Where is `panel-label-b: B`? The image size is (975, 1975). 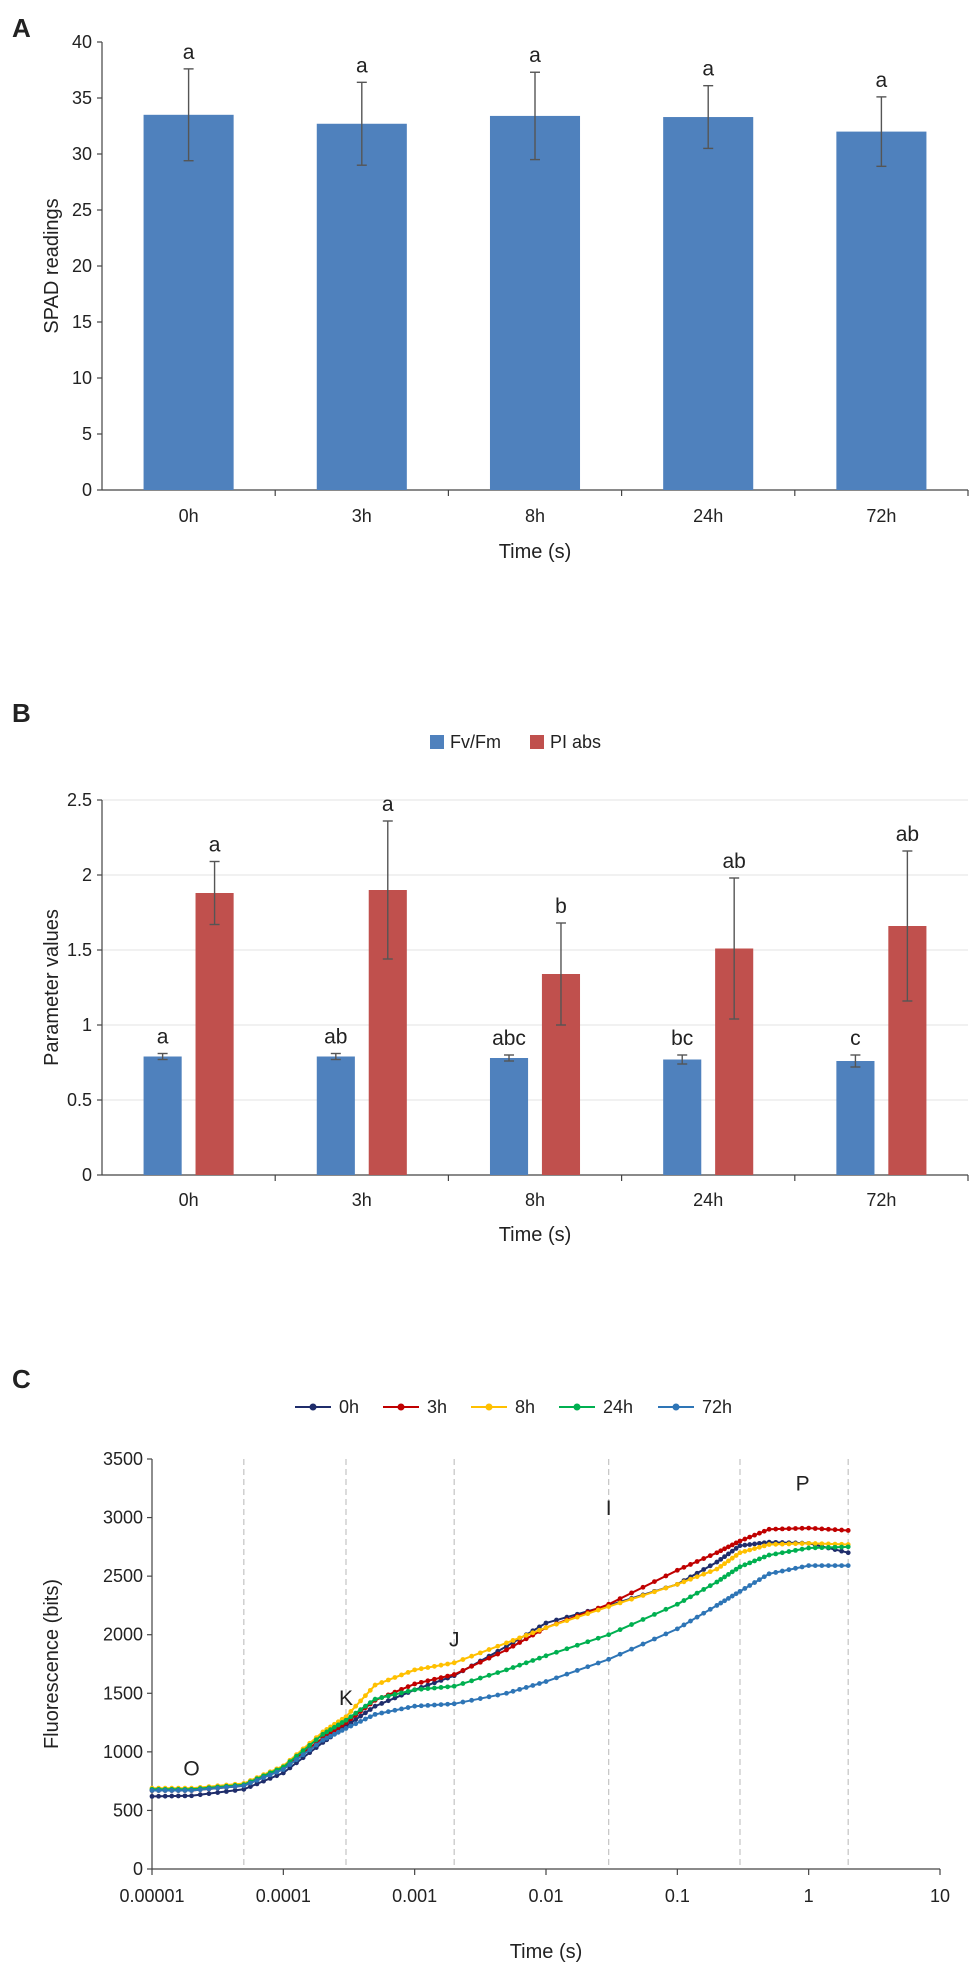 panel-label-b: B is located at coordinates (21, 713).